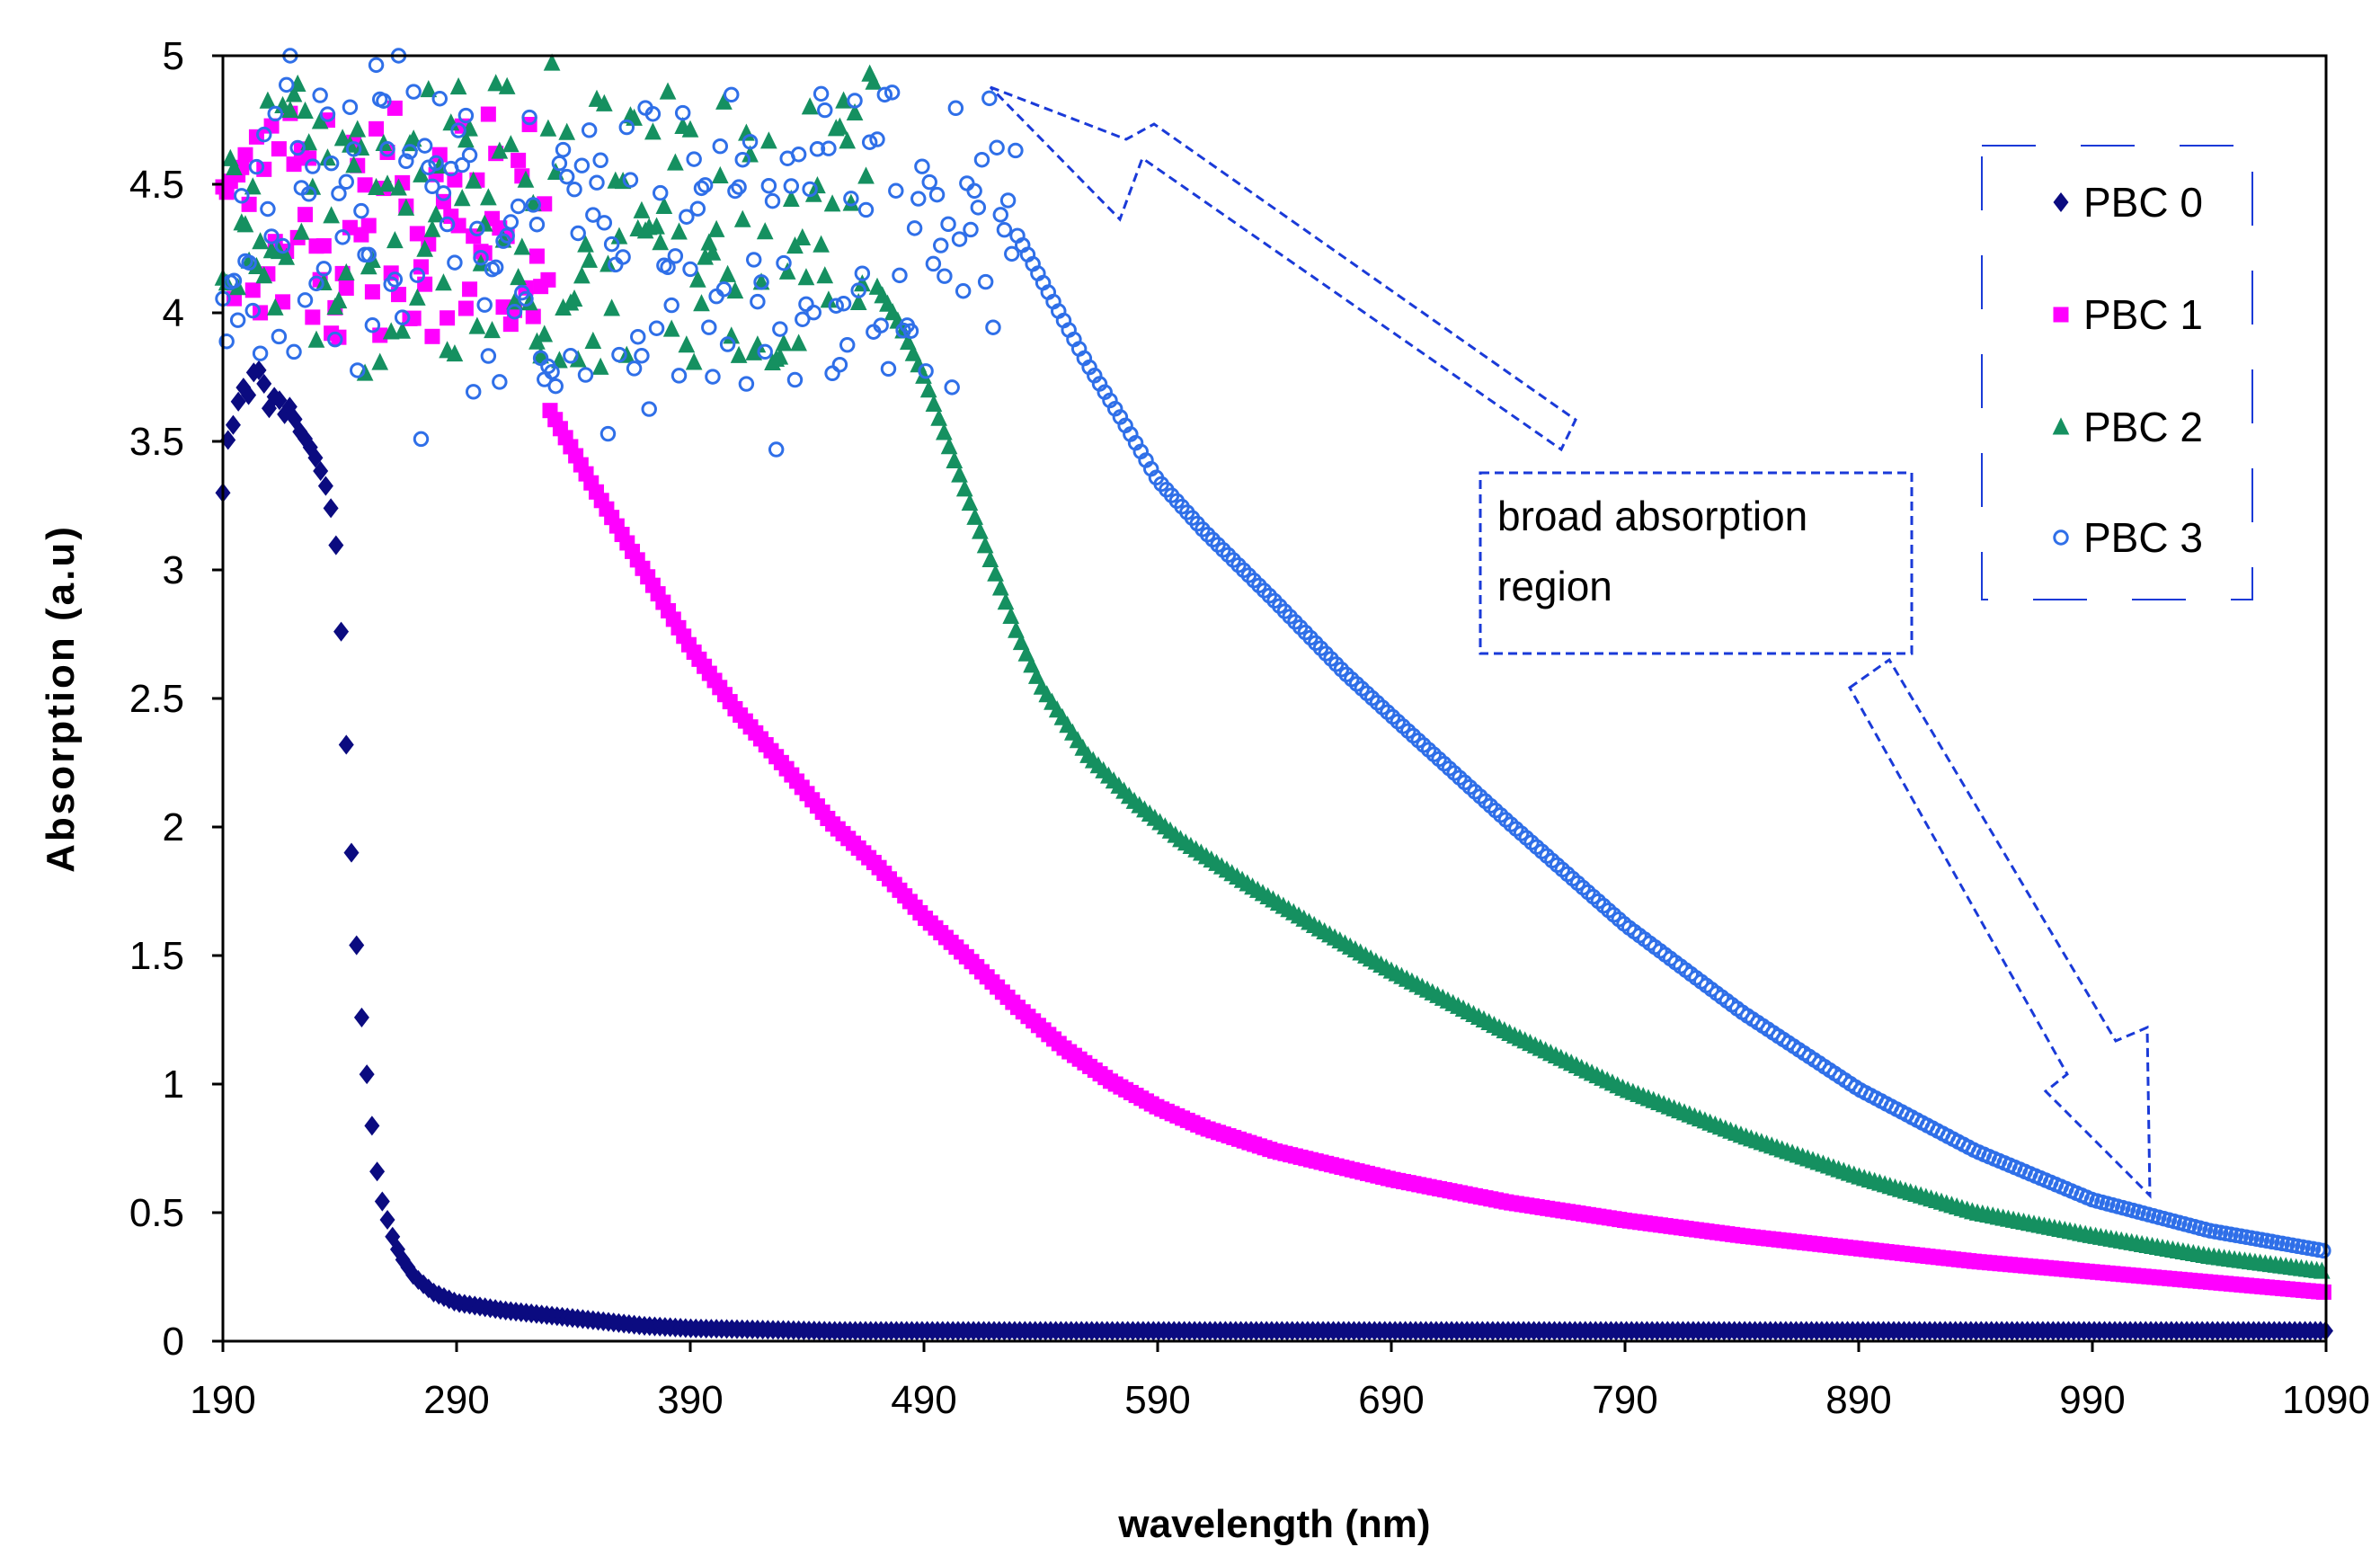 Image resolution: width=2380 pixels, height=1565 pixels. What do you see at coordinates (1652, 516) in the screenshot?
I see `annotation-text-line-1: broad absorption` at bounding box center [1652, 516].